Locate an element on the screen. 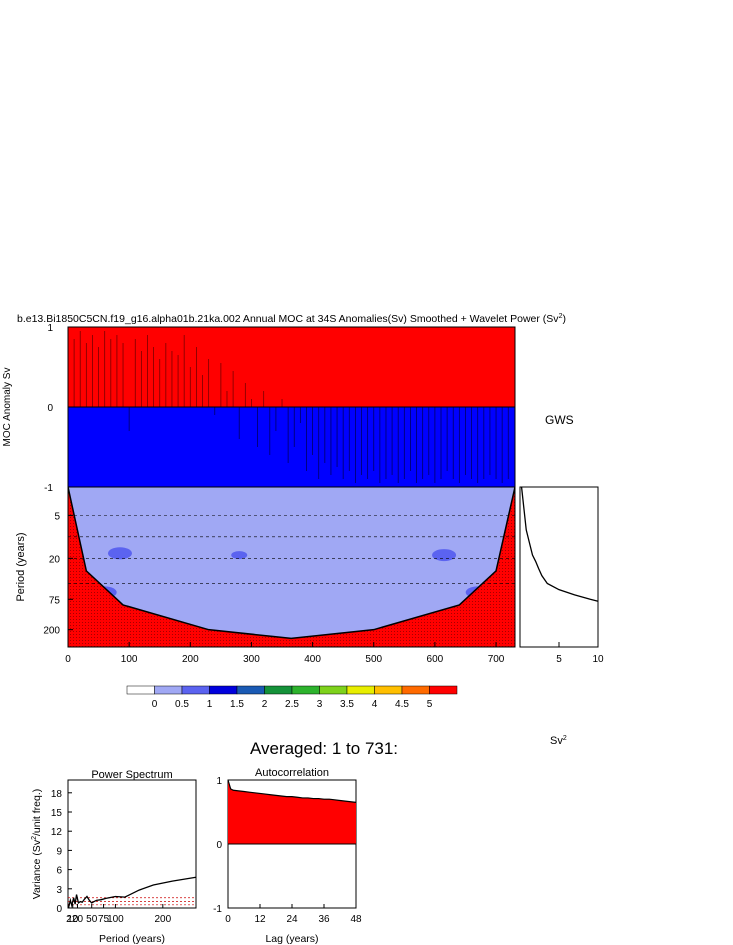 The width and height of the screenshot is (733, 945). colorbar-tick-label: 2 is located at coordinates (265, 704).